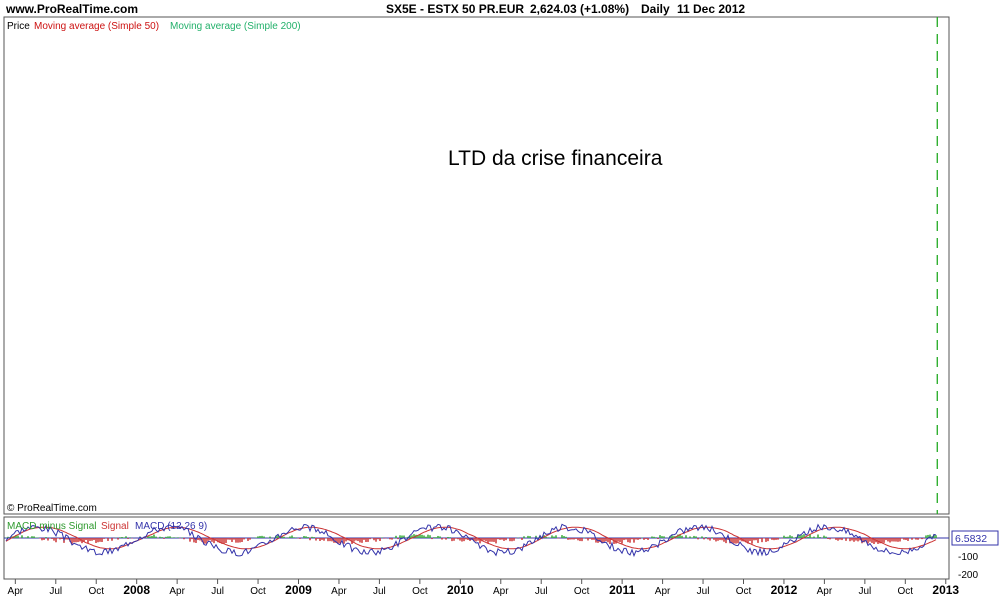  I want to click on macd-value-box, so click(975, 538).